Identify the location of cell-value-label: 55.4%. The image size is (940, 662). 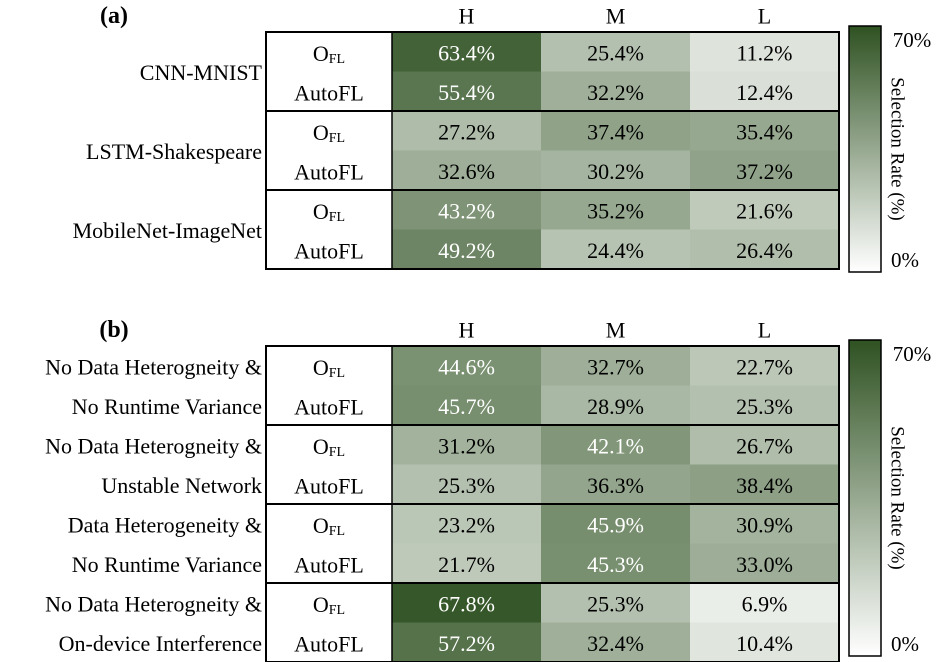
(466, 92).